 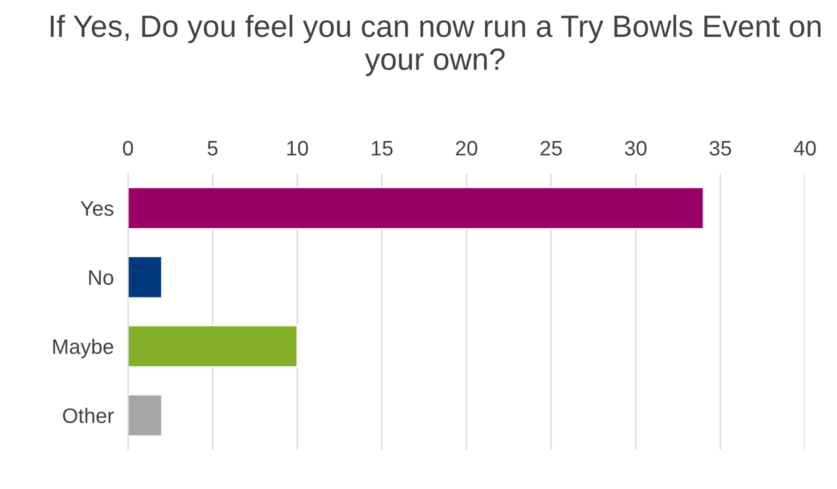 I want to click on x-tick-label: 0, so click(x=128, y=148).